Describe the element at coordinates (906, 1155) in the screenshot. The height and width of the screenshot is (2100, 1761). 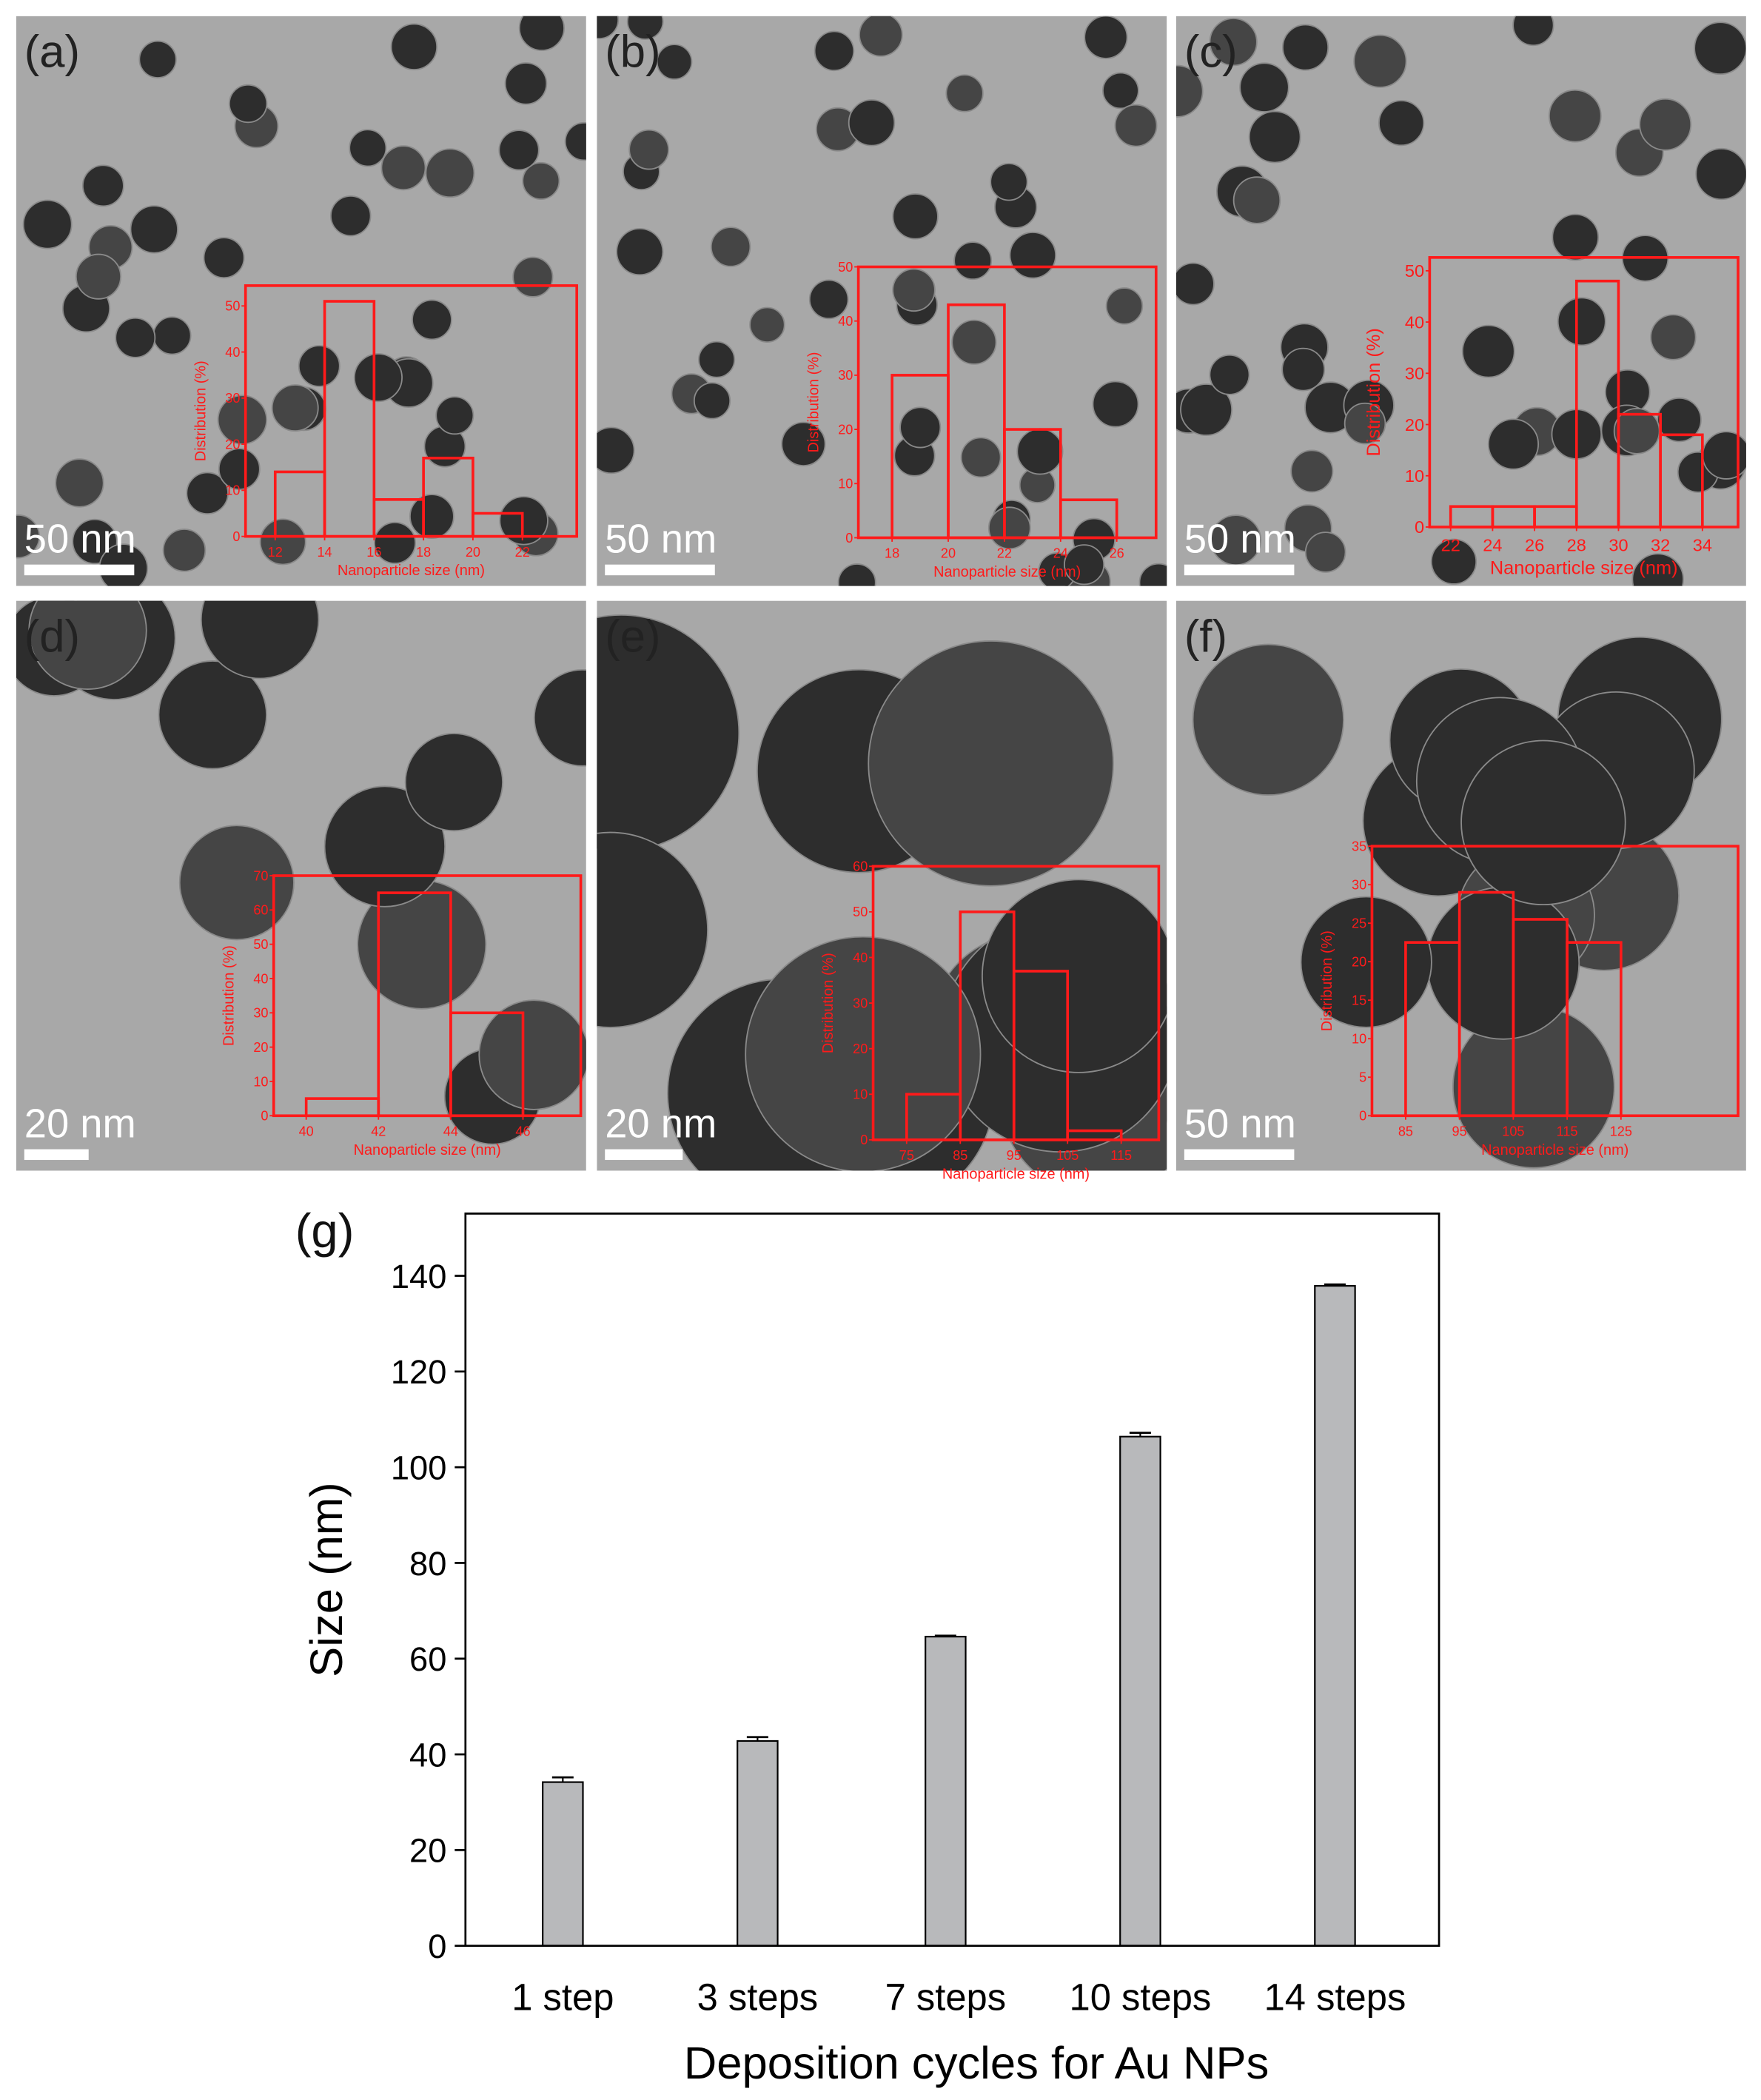
I see `x-tick-label: 75` at that location.